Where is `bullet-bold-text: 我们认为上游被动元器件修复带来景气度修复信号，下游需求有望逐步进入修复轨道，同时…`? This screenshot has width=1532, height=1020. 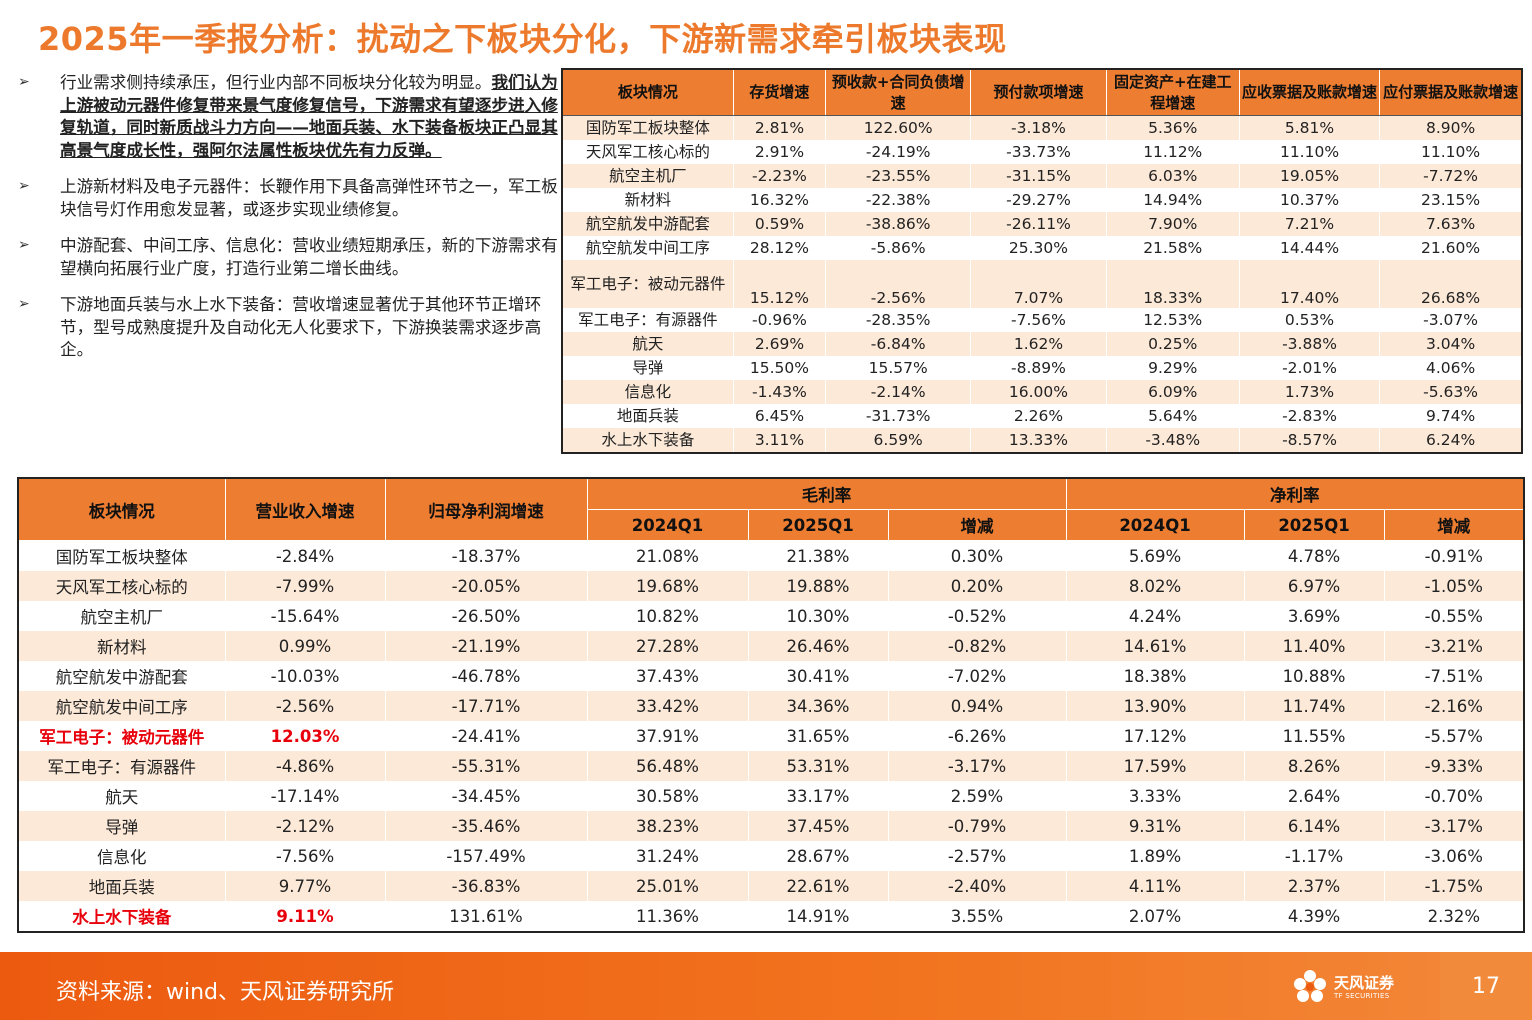 bullet-bold-text: 我们认为上游被动元器件修复带来景气度修复信号，下游需求有望逐步进入修复轨道，同时… is located at coordinates (309, 116).